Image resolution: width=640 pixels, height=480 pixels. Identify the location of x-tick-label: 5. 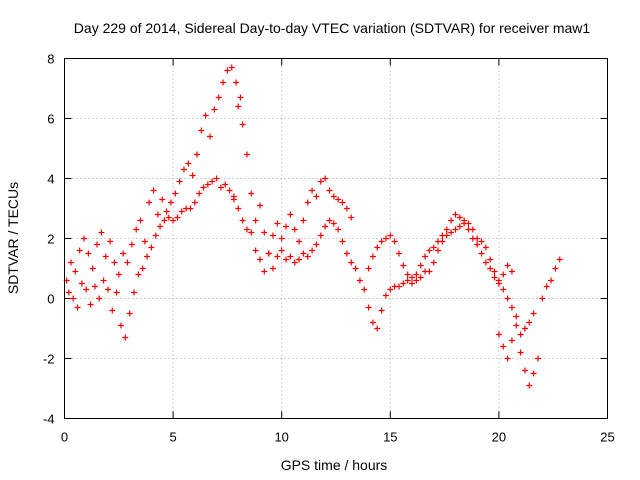
(172, 437).